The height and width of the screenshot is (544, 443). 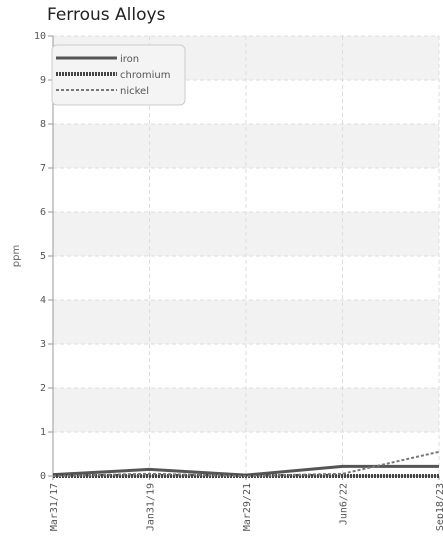 What do you see at coordinates (134, 91) in the screenshot?
I see `legend-label-nickel: nickel` at bounding box center [134, 91].